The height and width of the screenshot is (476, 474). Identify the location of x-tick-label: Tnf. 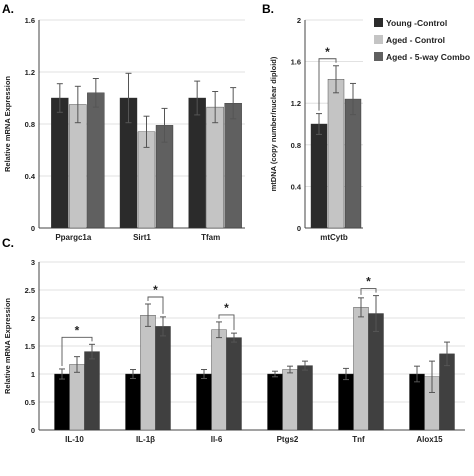
(358, 439).